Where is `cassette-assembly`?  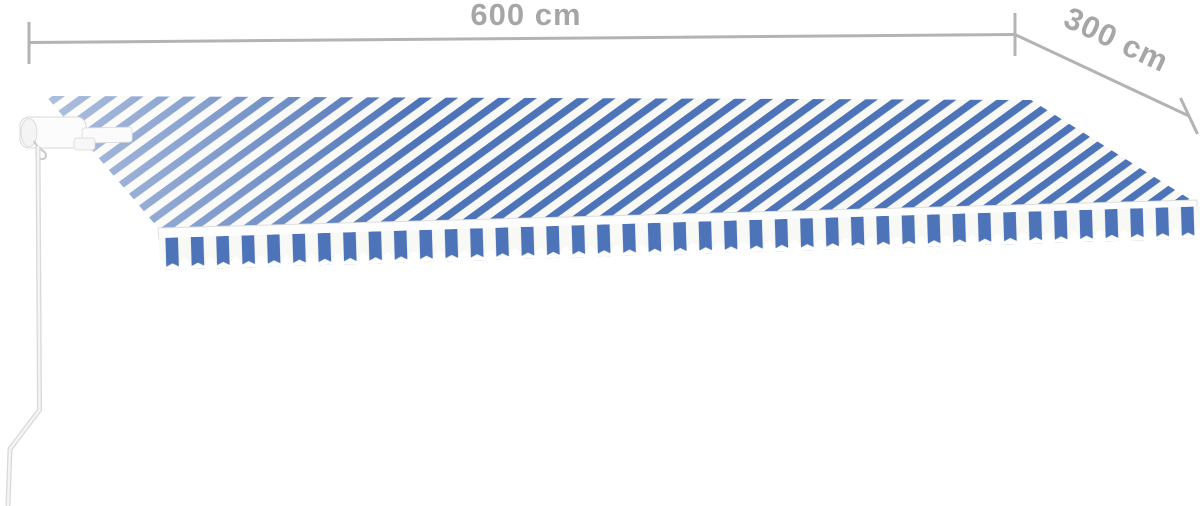 cassette-assembly is located at coordinates (76, 138).